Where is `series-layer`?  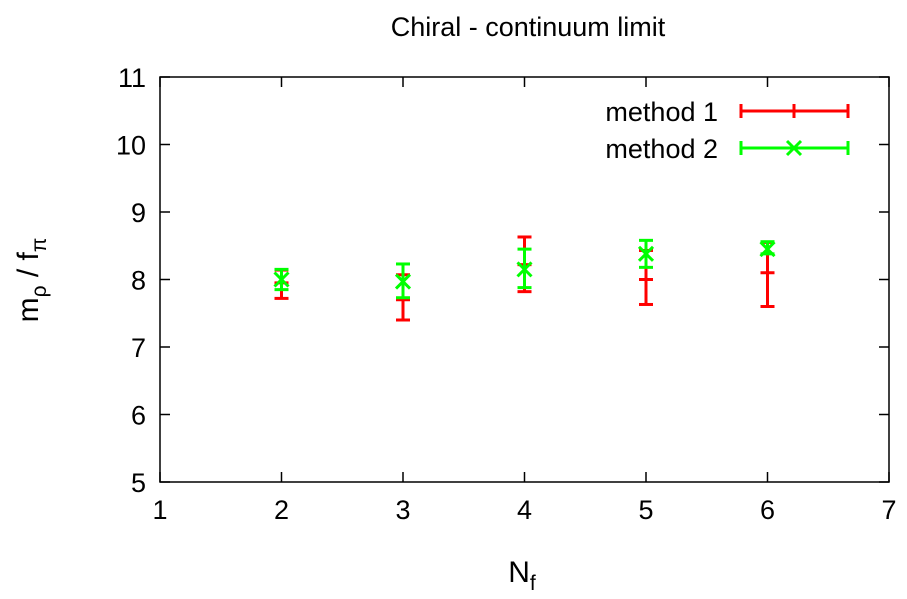
series-layer is located at coordinates (524, 278).